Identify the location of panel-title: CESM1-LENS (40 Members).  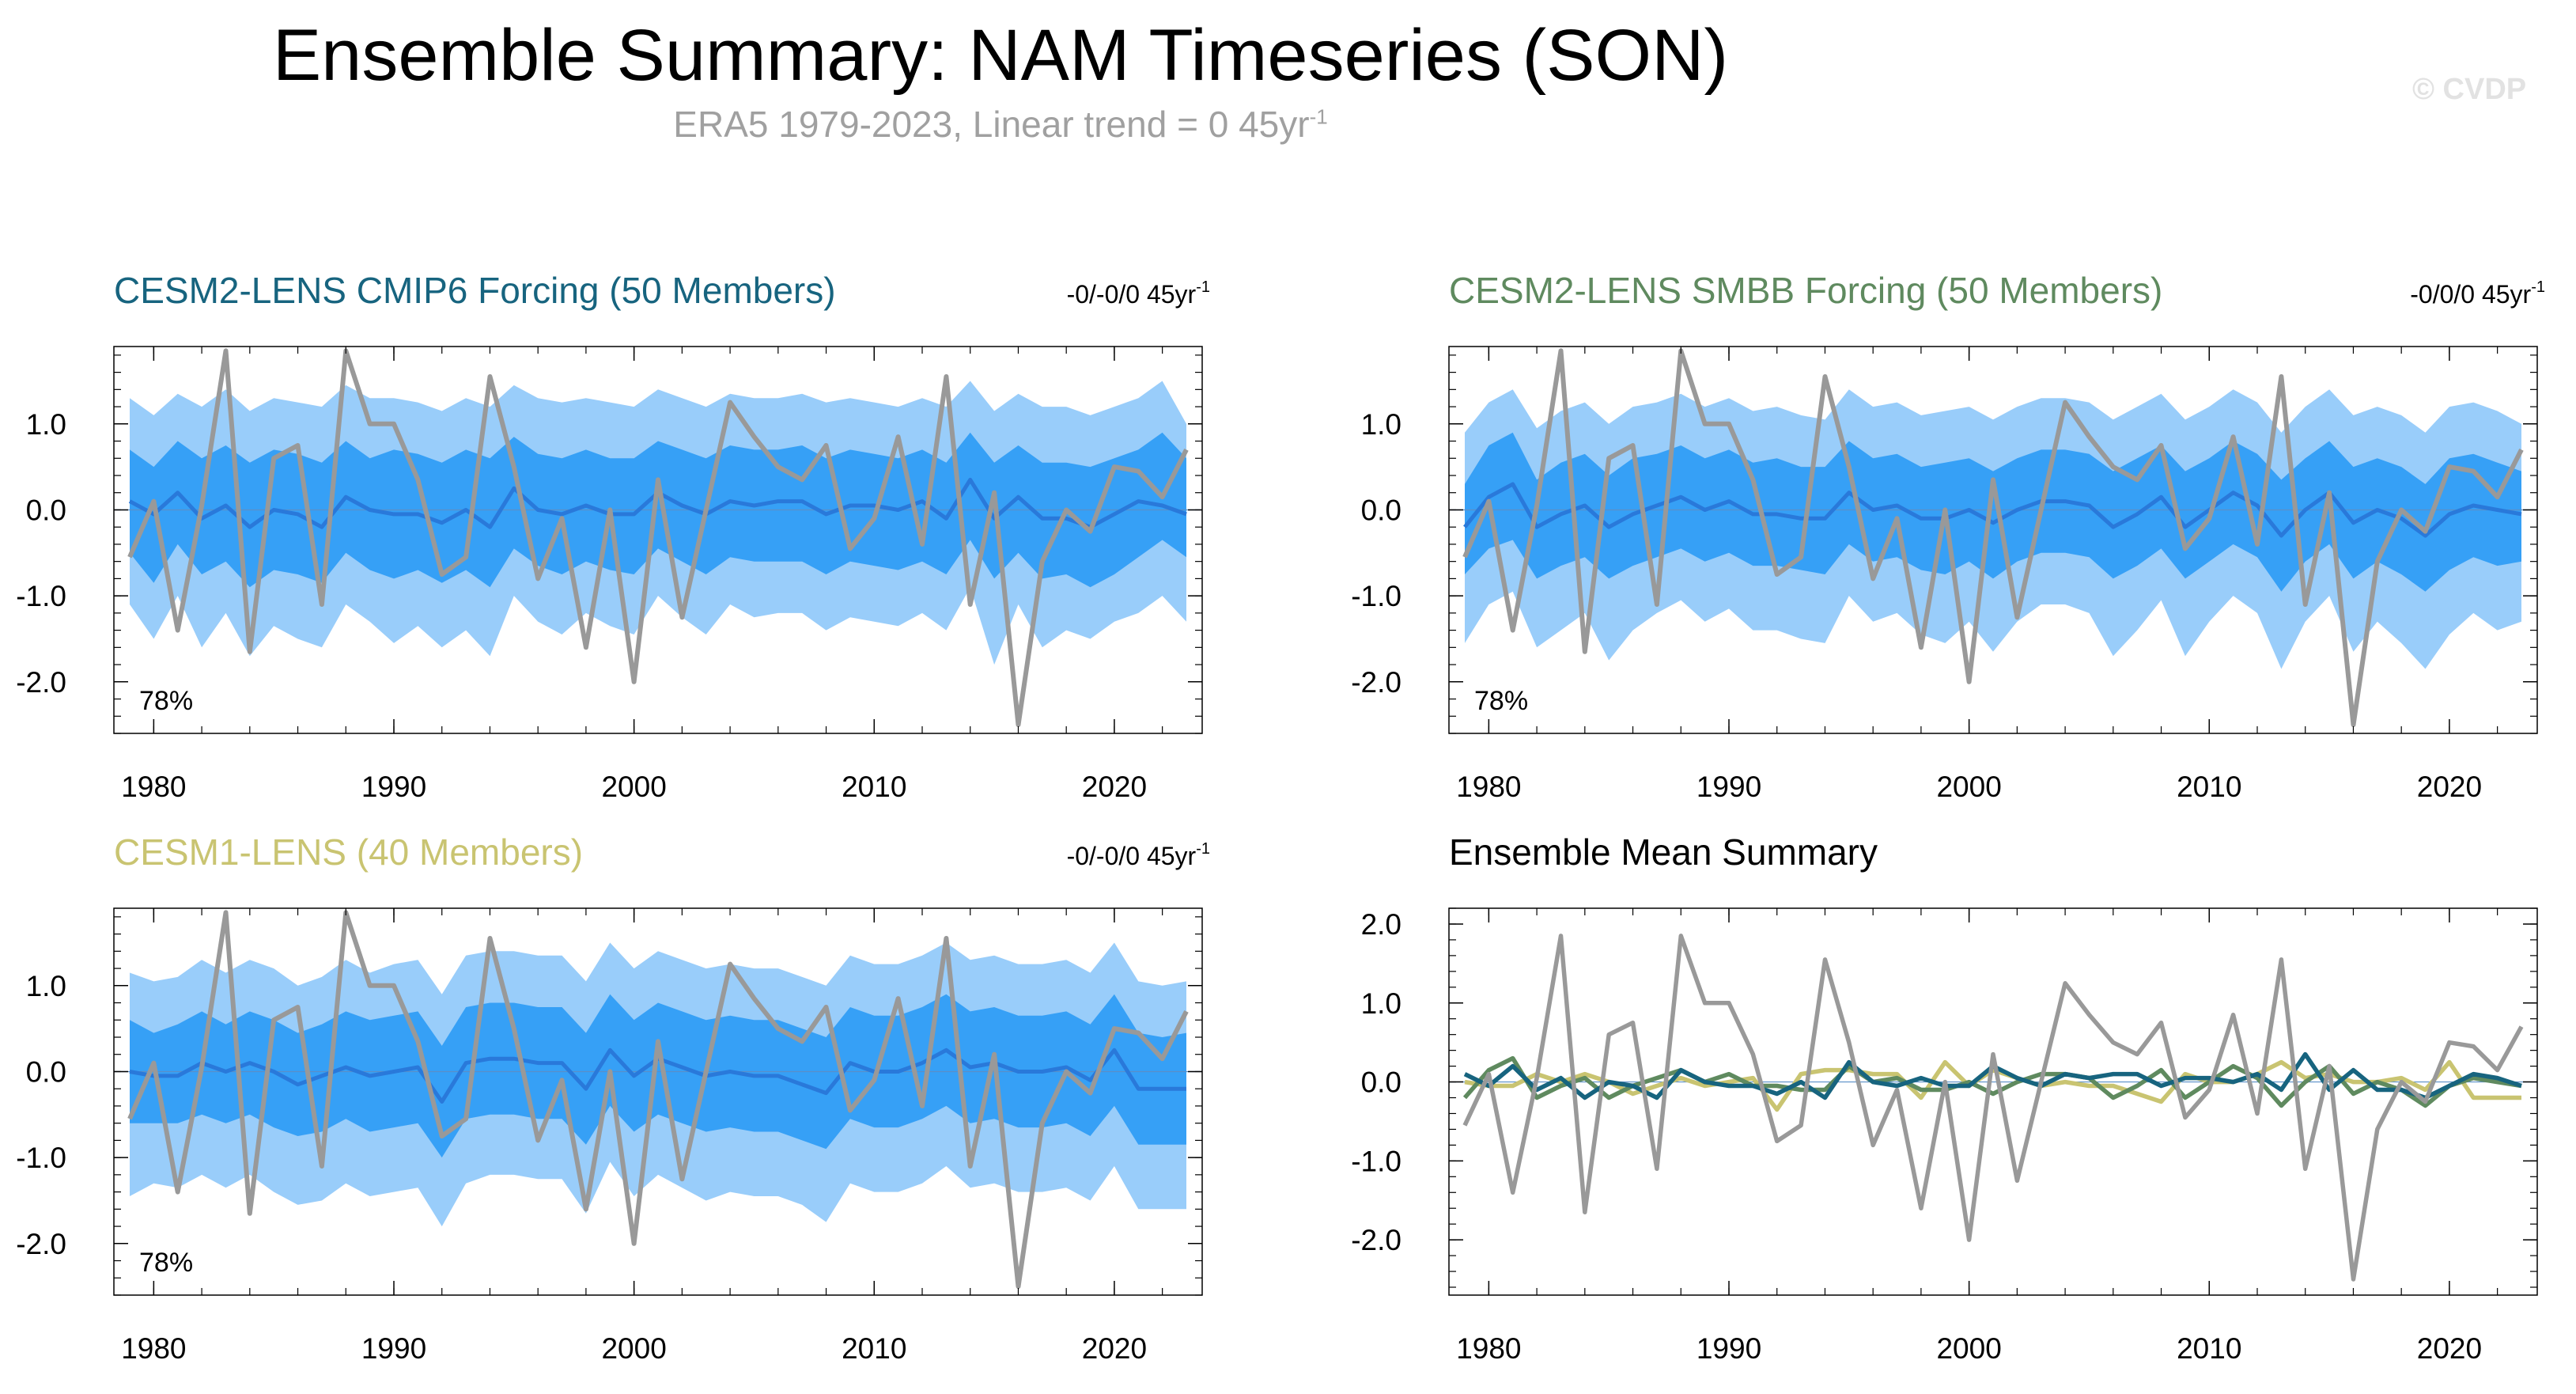
(348, 852).